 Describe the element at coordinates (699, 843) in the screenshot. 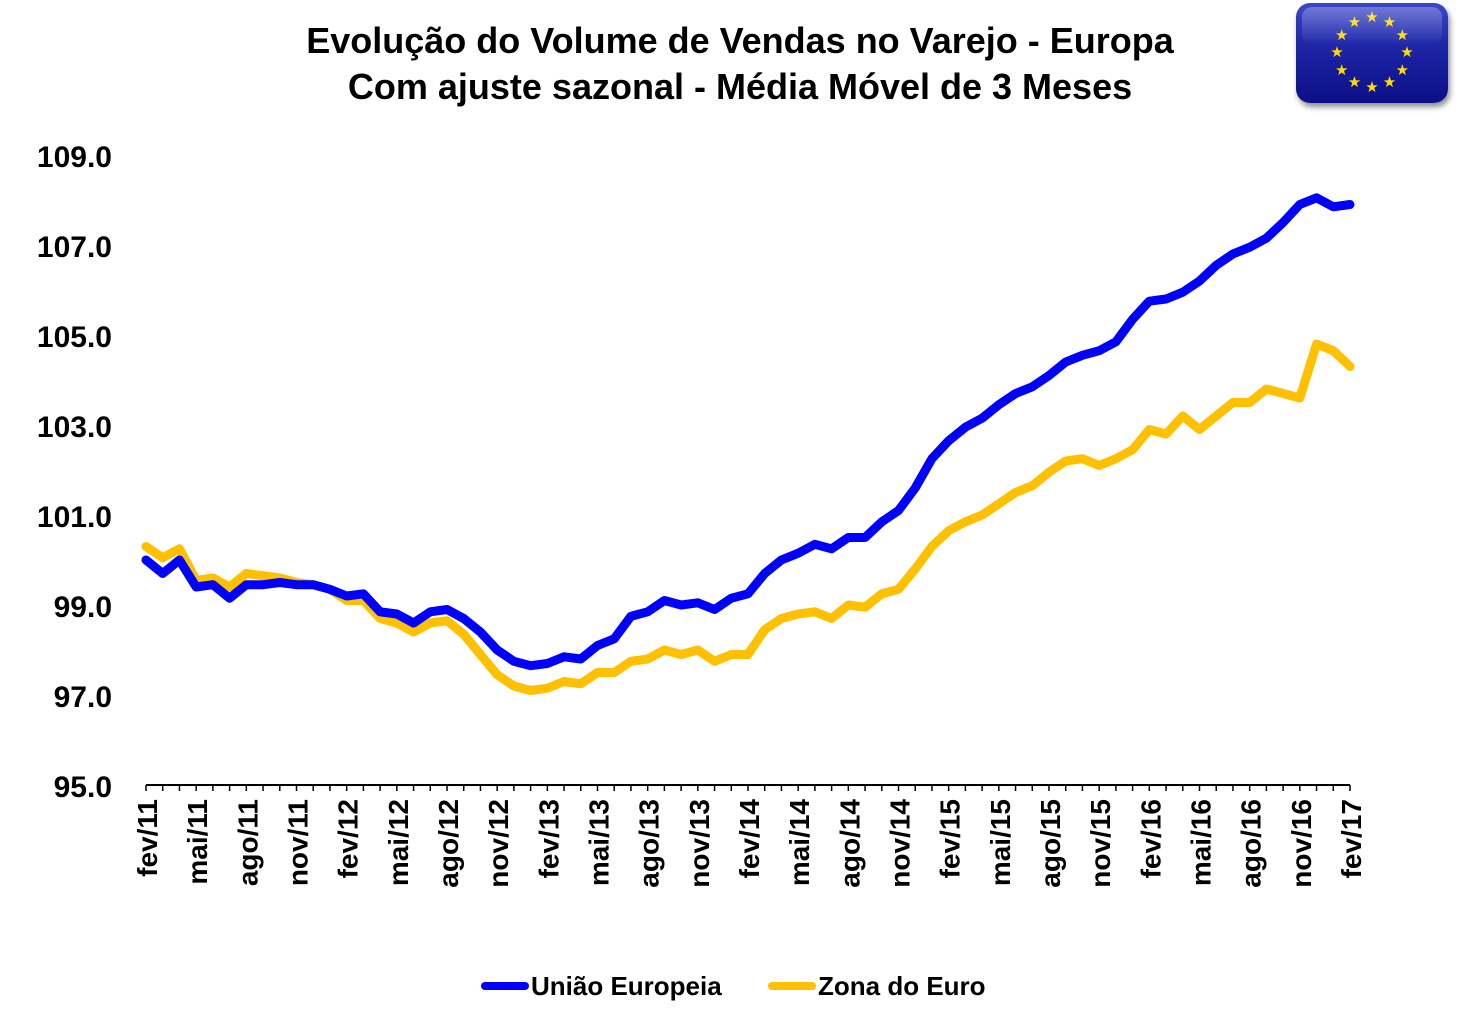

I see `x-tick-label: nov/13` at that location.